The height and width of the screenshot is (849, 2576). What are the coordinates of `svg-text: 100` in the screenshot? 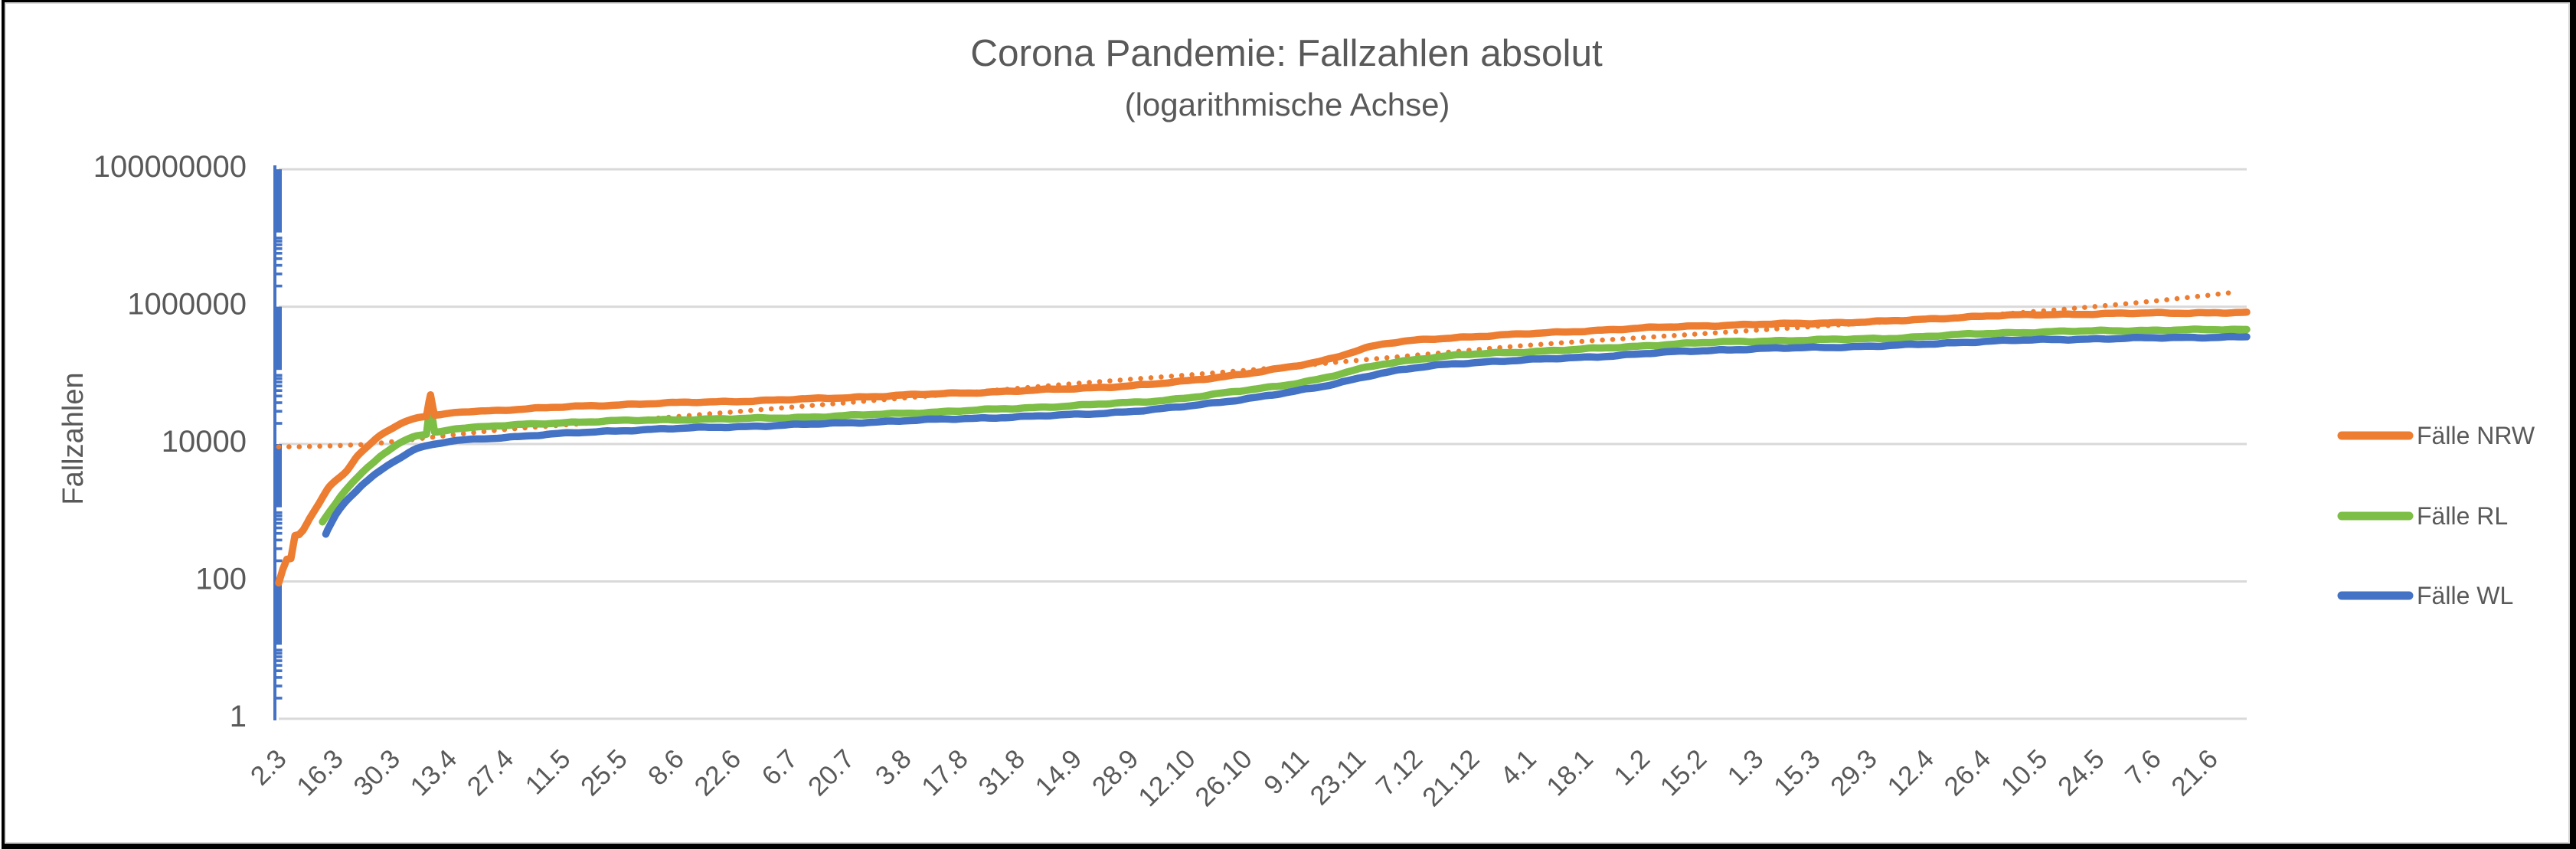 It's located at (221, 579).